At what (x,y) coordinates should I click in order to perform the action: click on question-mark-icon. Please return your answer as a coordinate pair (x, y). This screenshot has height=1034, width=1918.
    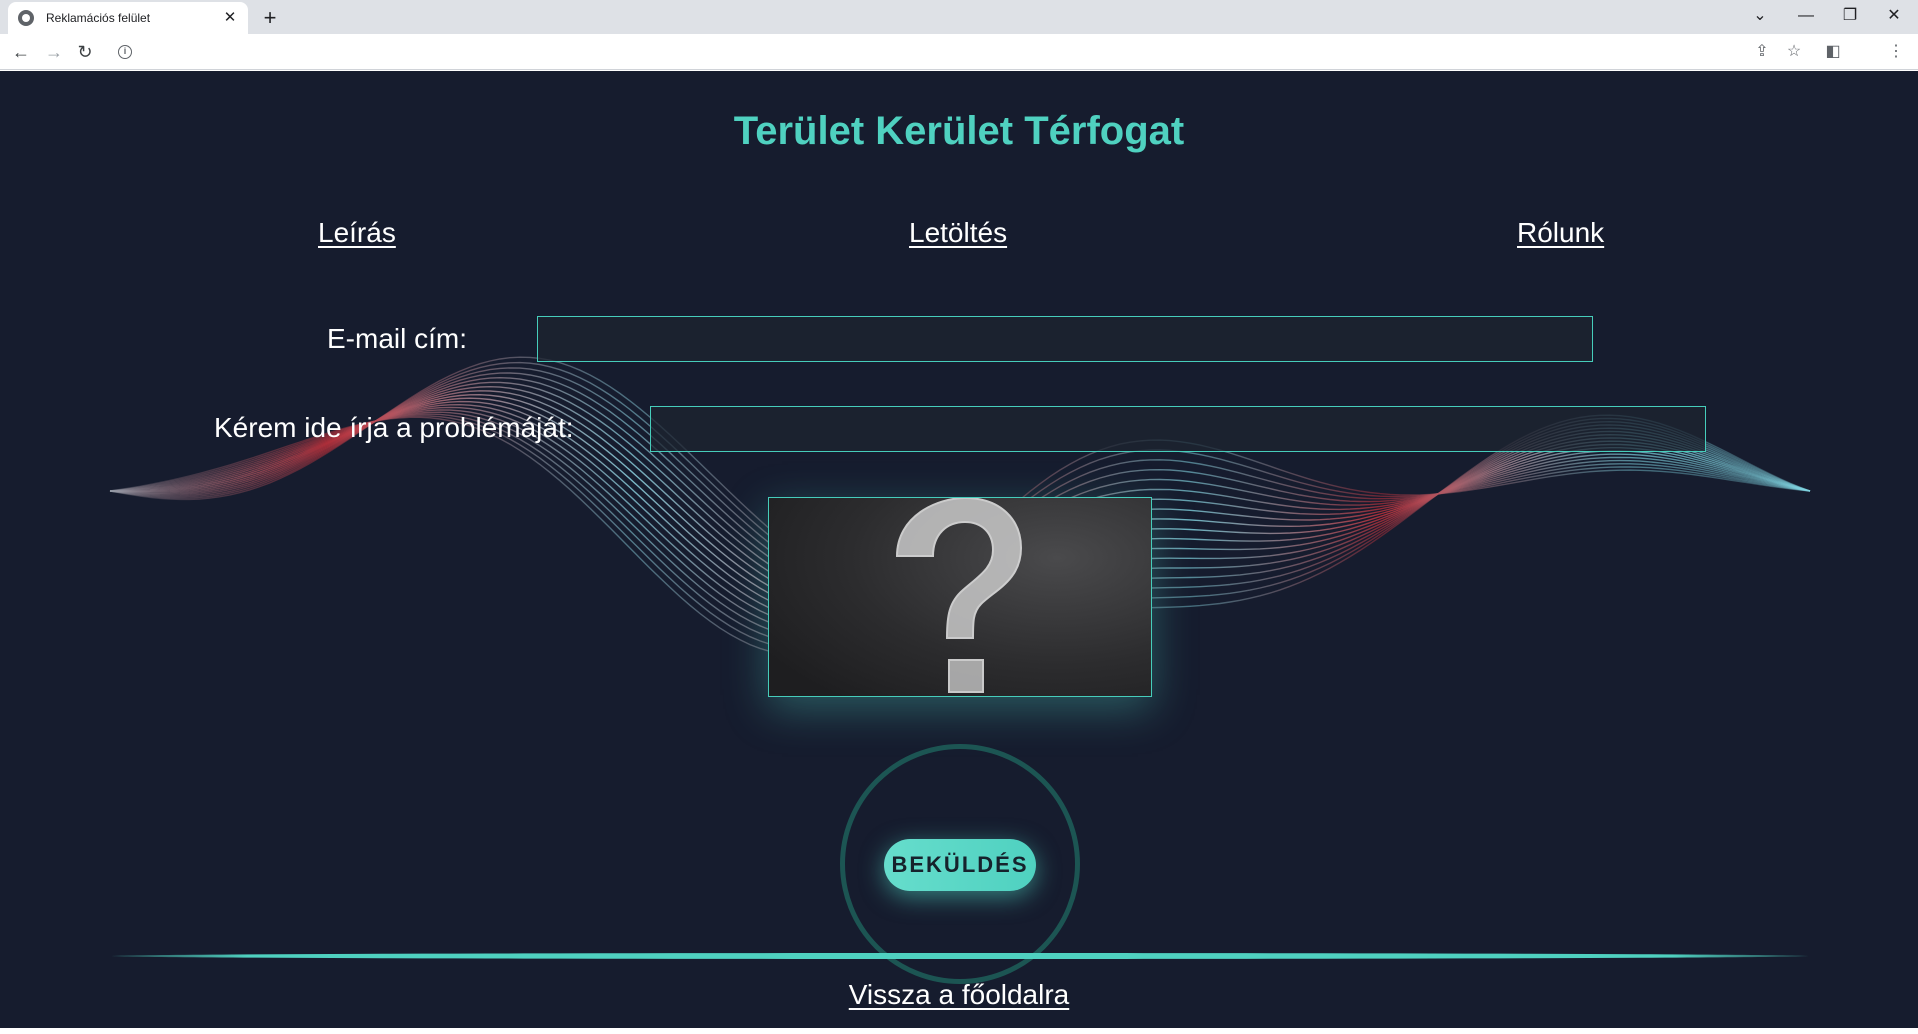
    Looking at the image, I should click on (960, 597).